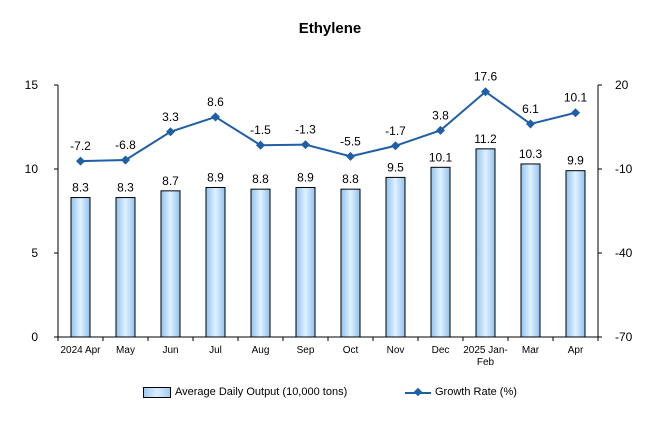 Image resolution: width=660 pixels, height=440 pixels. Describe the element at coordinates (34, 337) in the screenshot. I see `y-left-tick-label: 0` at that location.